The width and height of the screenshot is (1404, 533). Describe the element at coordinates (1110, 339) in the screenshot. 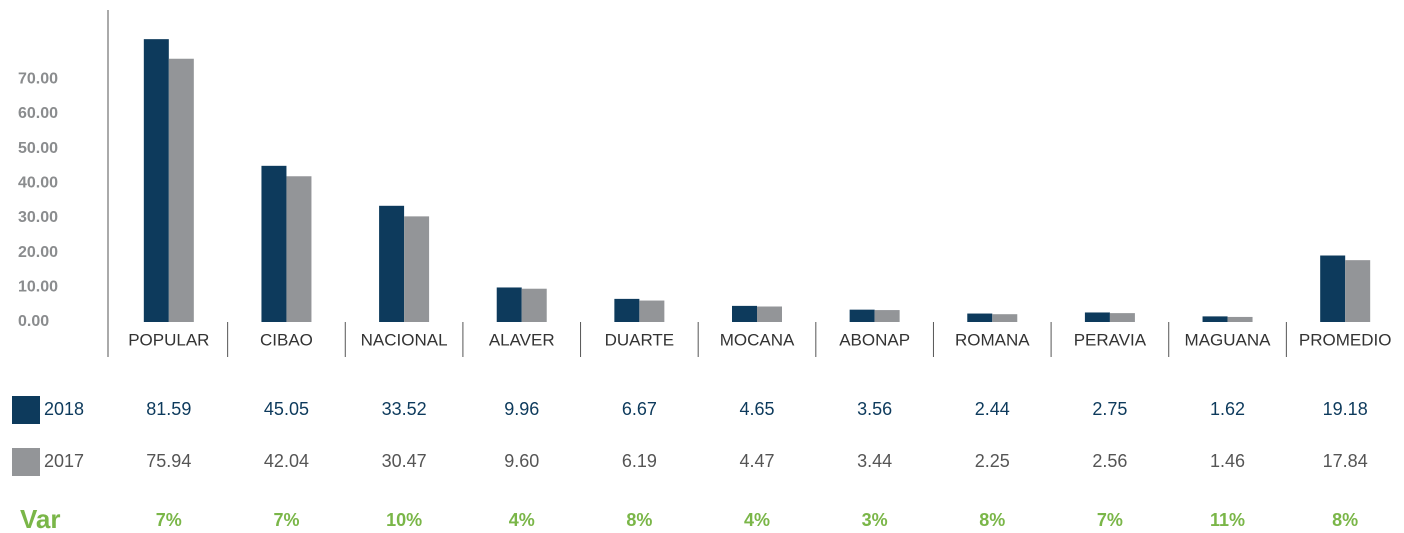

I see `x-tick-label: PERAVIA` at that location.